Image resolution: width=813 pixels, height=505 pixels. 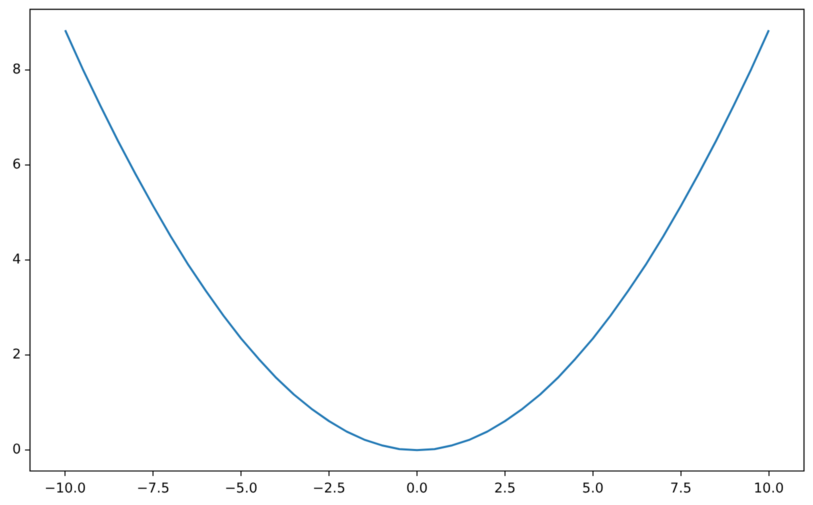 What do you see at coordinates (593, 488) in the screenshot?
I see `x-tick-label: 5.0` at bounding box center [593, 488].